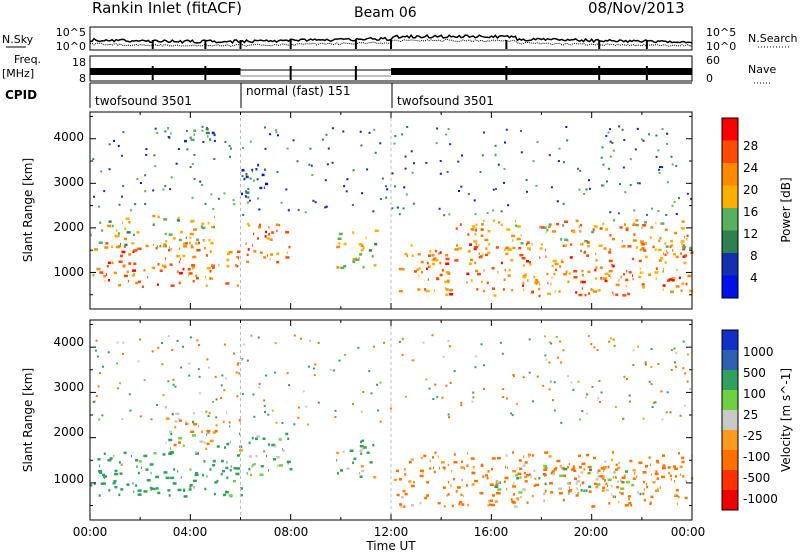  What do you see at coordinates (90, 532) in the screenshot?
I see `xtick-0: 00:00` at bounding box center [90, 532].